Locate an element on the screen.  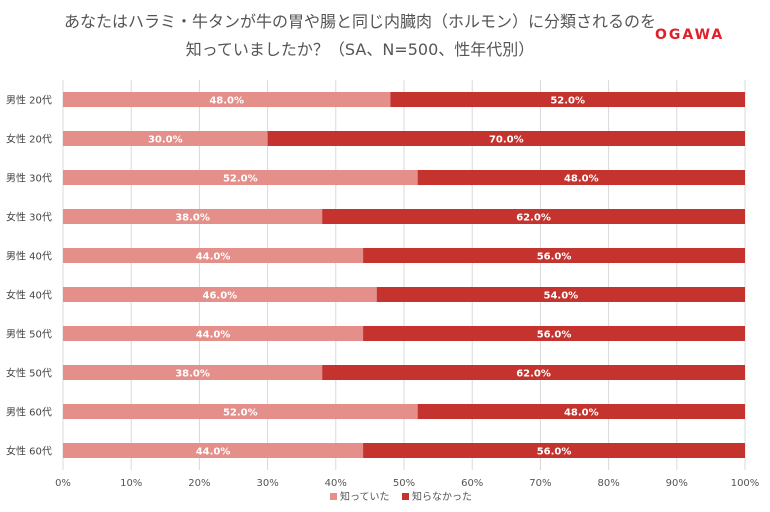
category-label: 男性 40代 is located at coordinates (29, 256).